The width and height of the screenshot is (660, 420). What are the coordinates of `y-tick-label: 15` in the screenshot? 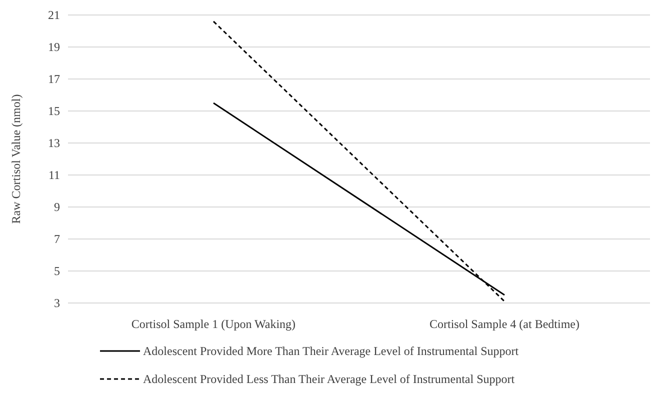 It's located at (54, 111).